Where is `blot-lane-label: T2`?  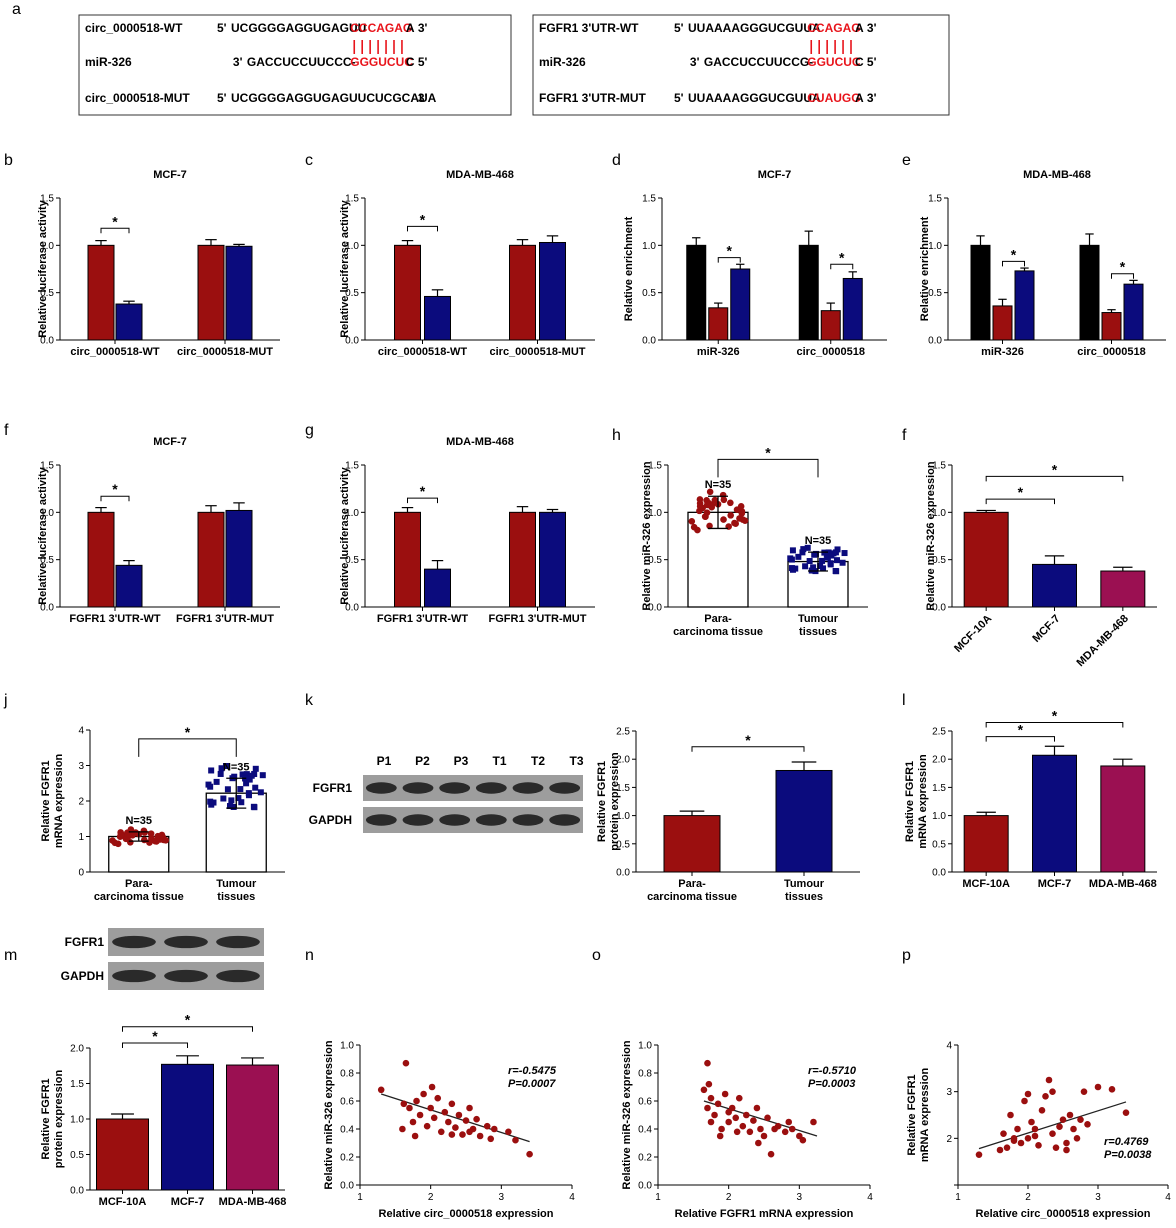 blot-lane-label: T2 is located at coordinates (538, 761).